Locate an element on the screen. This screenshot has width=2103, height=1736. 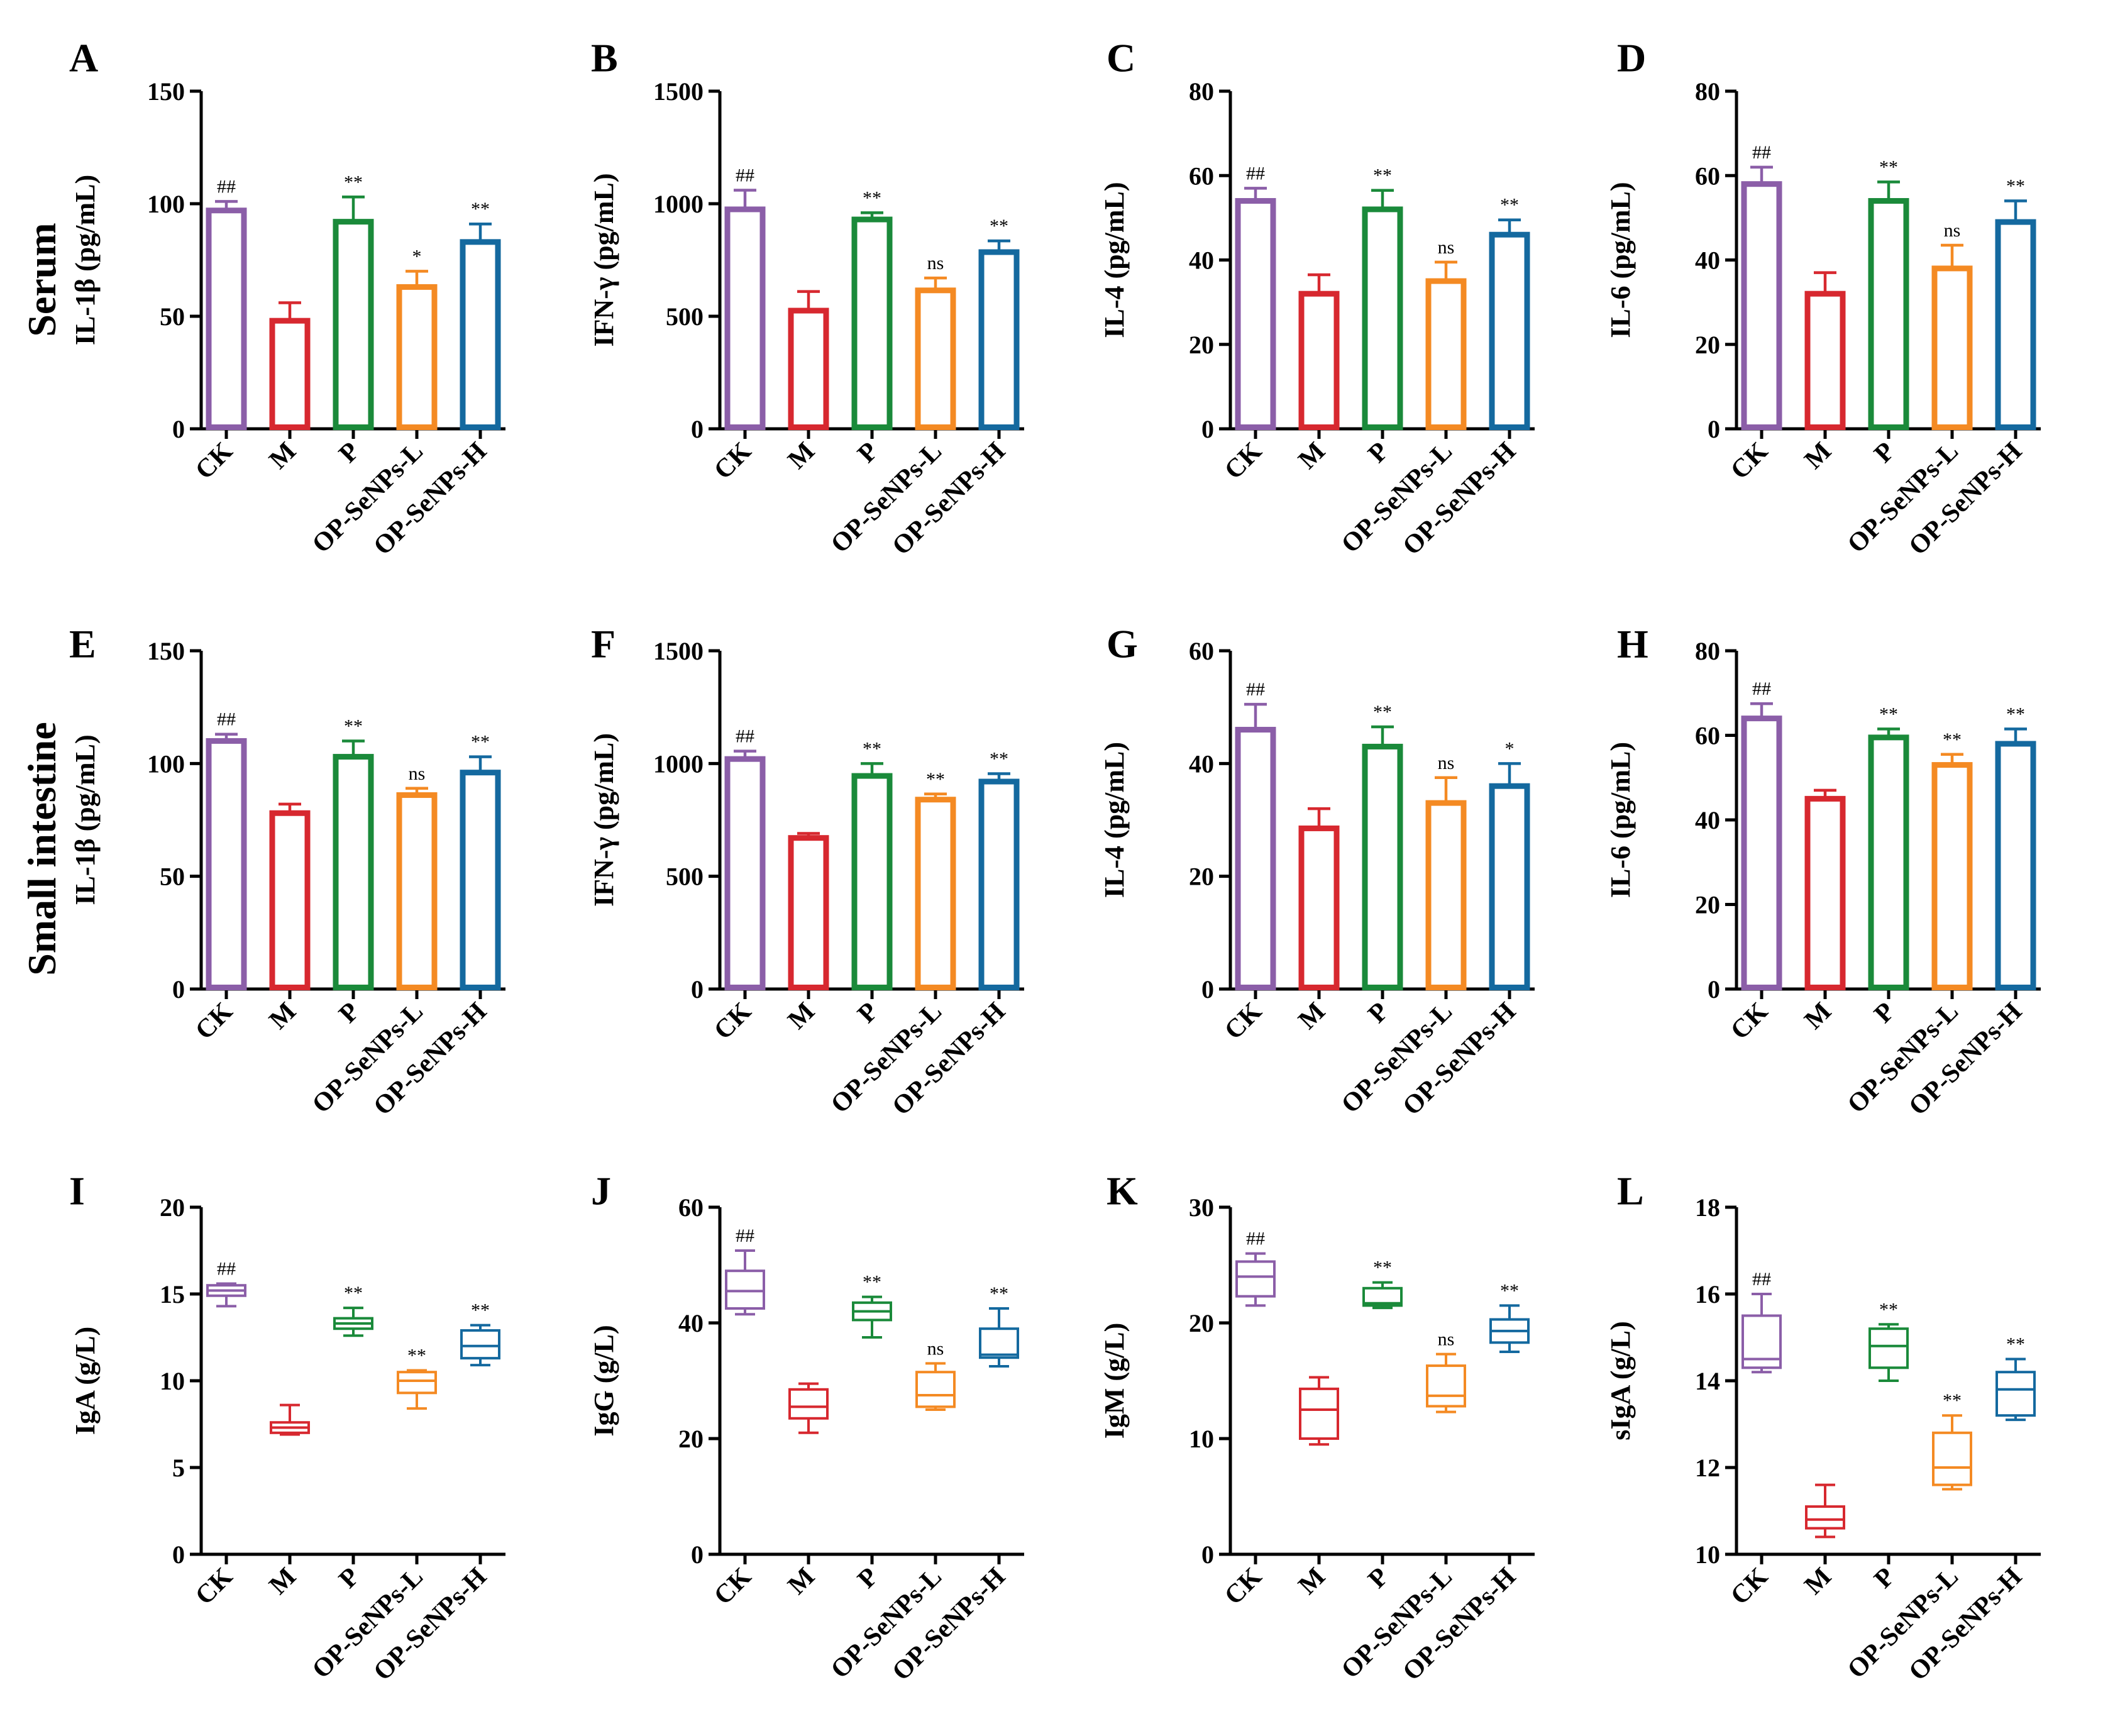
y-axis-label: IL-4 (pg/mL) is located at coordinates (1114, 820).